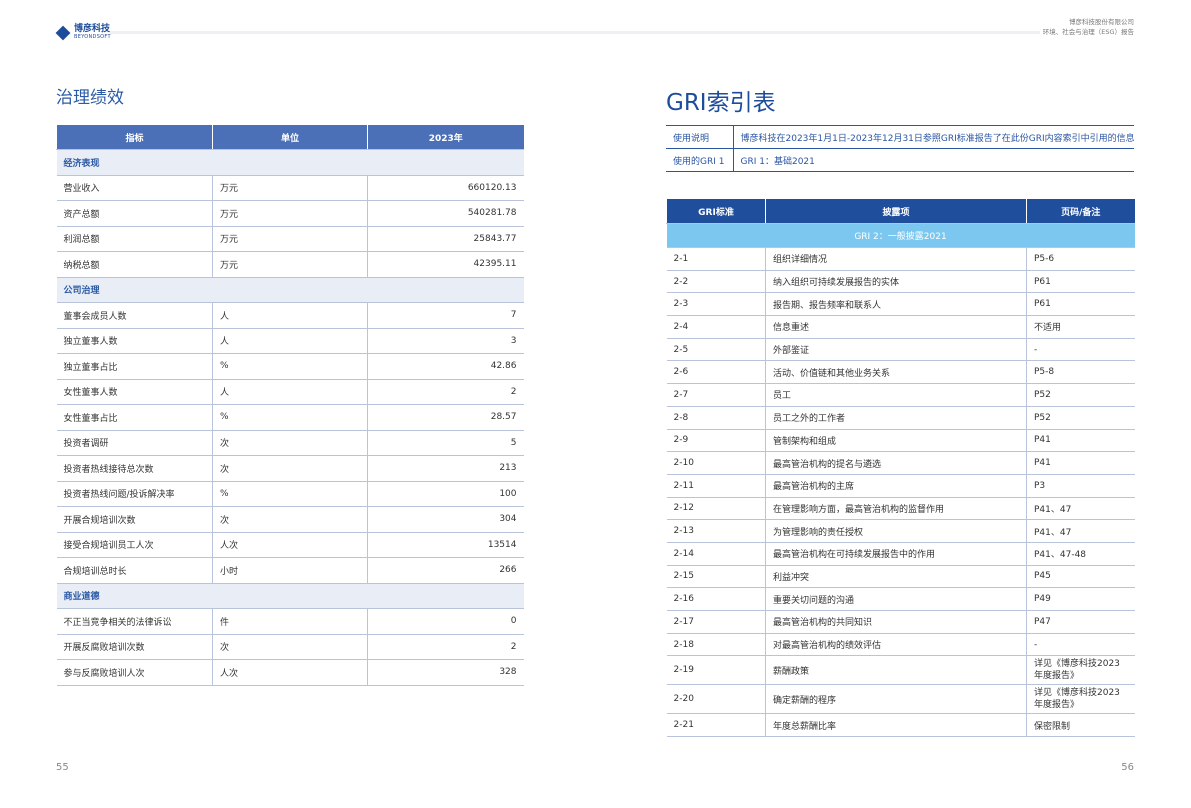 This screenshot has width=1191, height=808. I want to click on disclosure: 组织详细情况, so click(896, 259).